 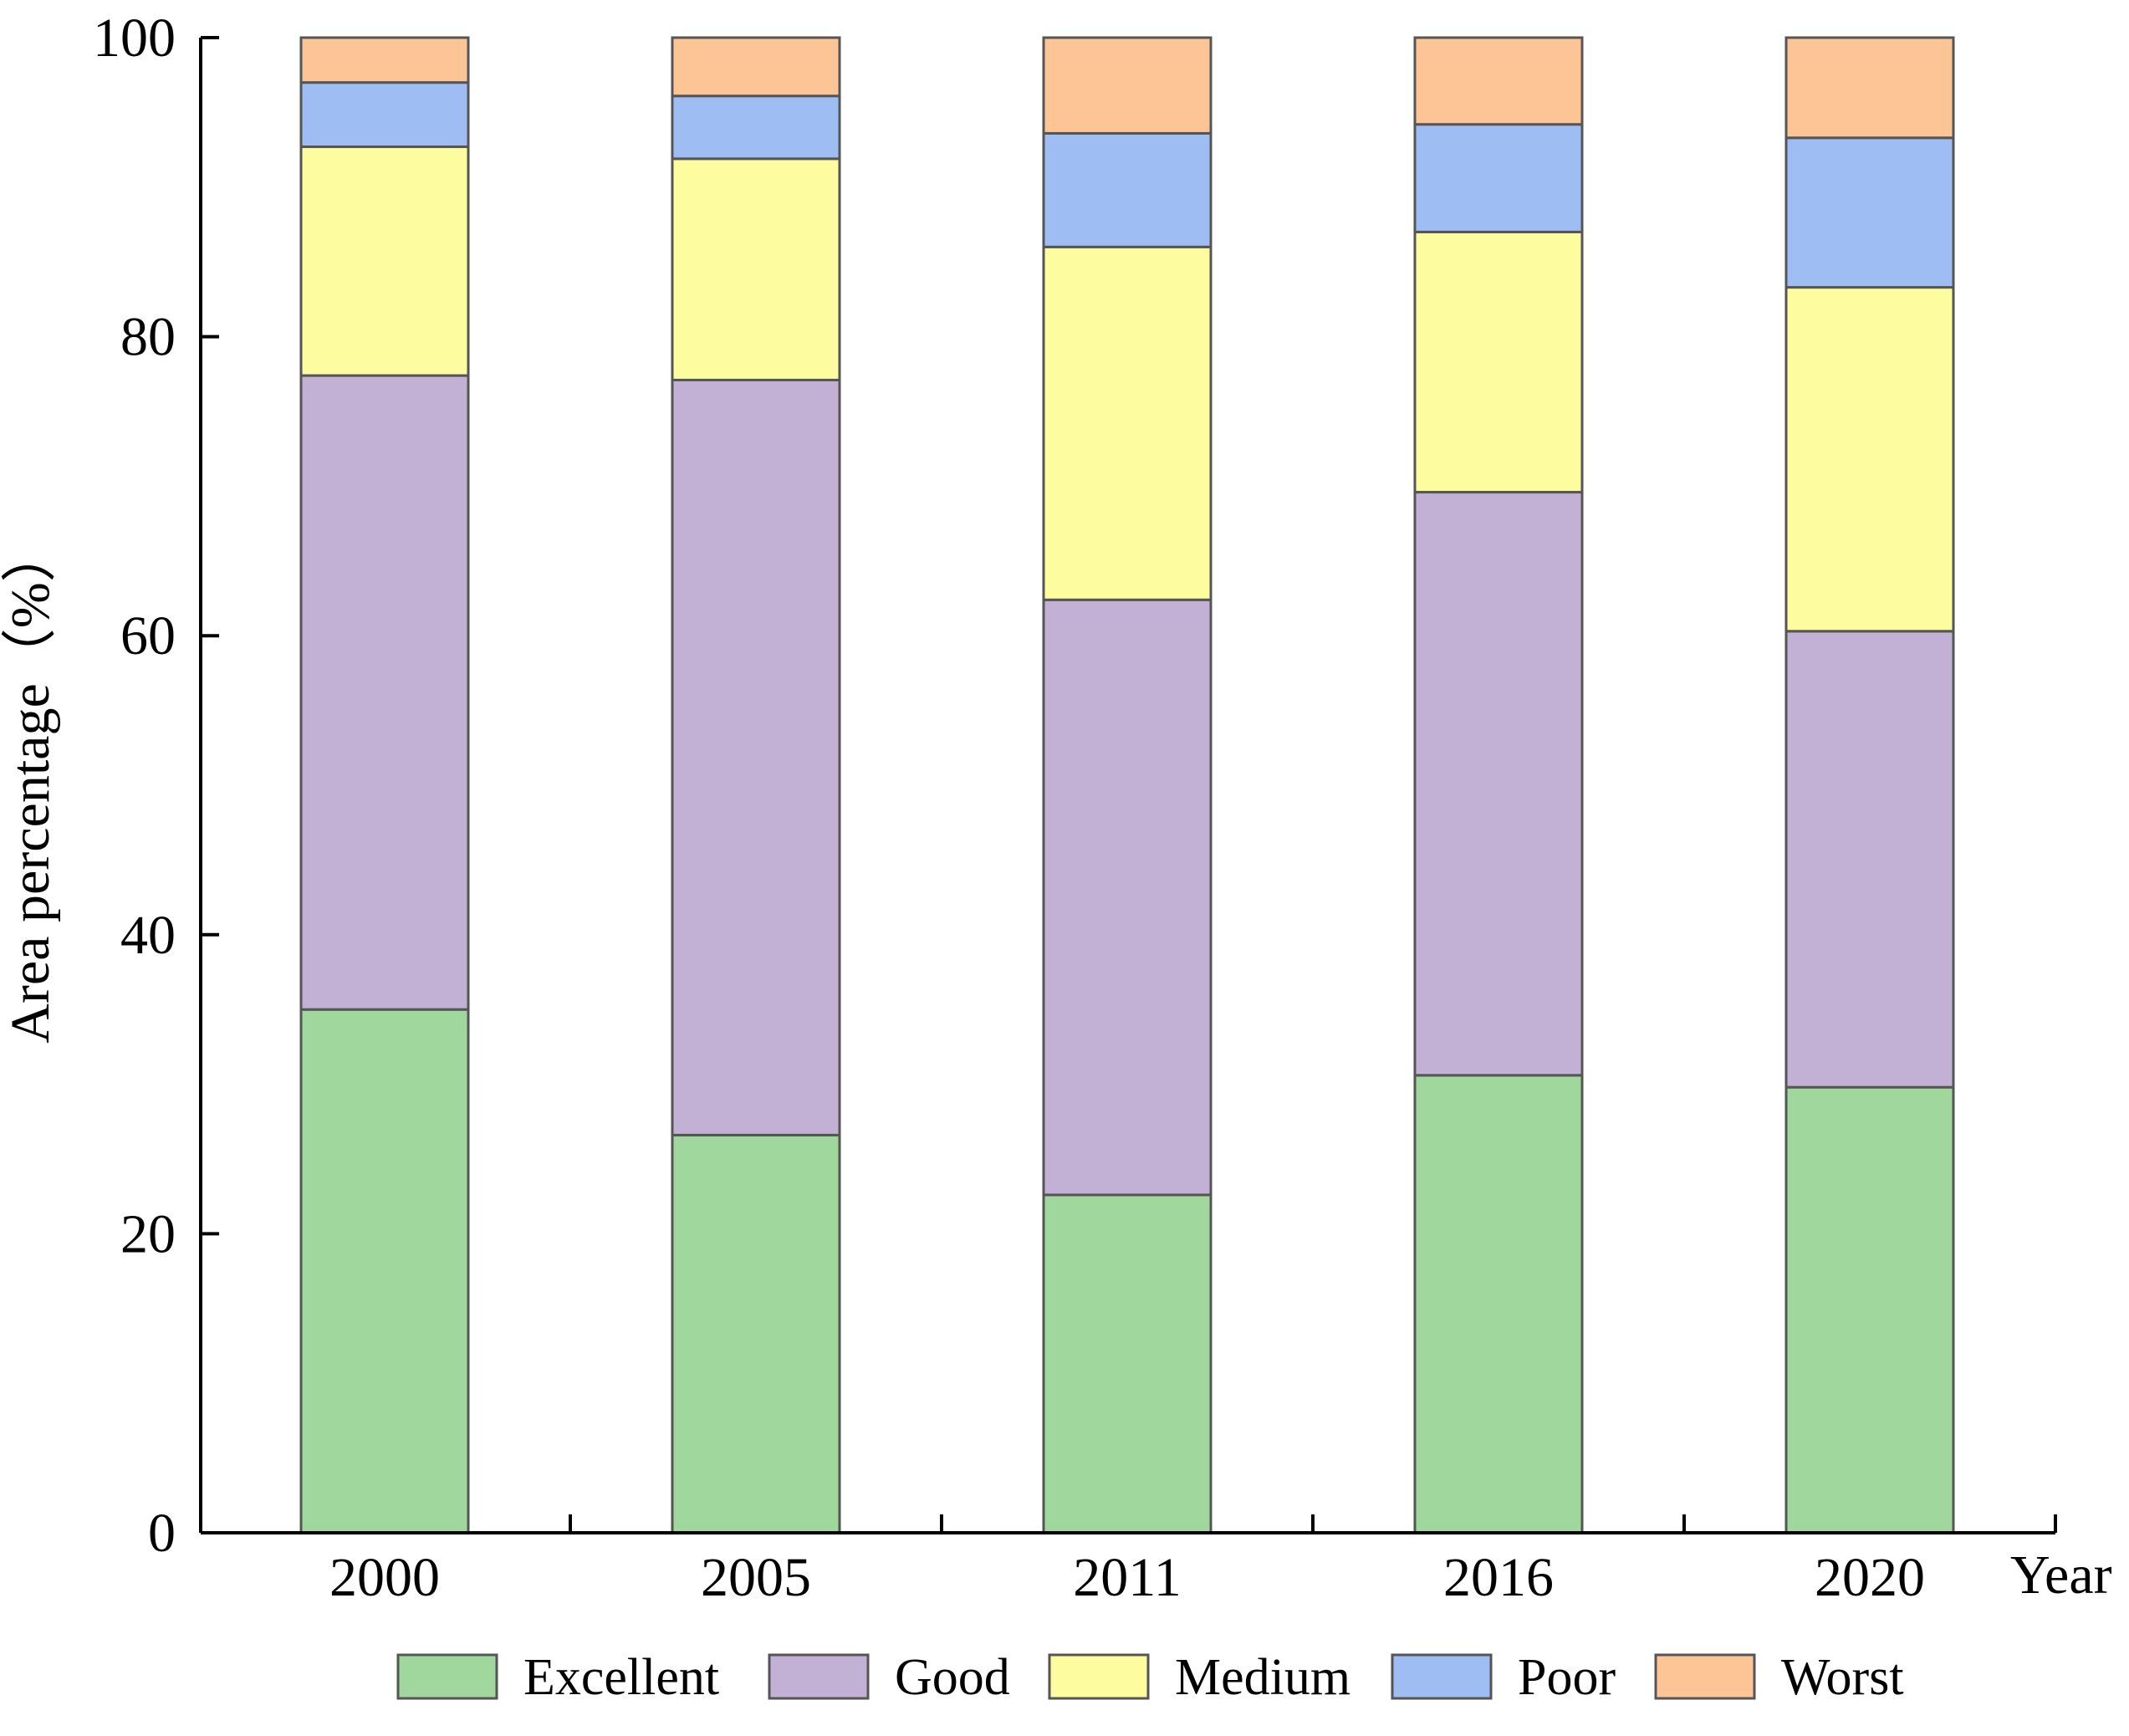 What do you see at coordinates (1127, 85) in the screenshot?
I see `bar-worst-2011` at bounding box center [1127, 85].